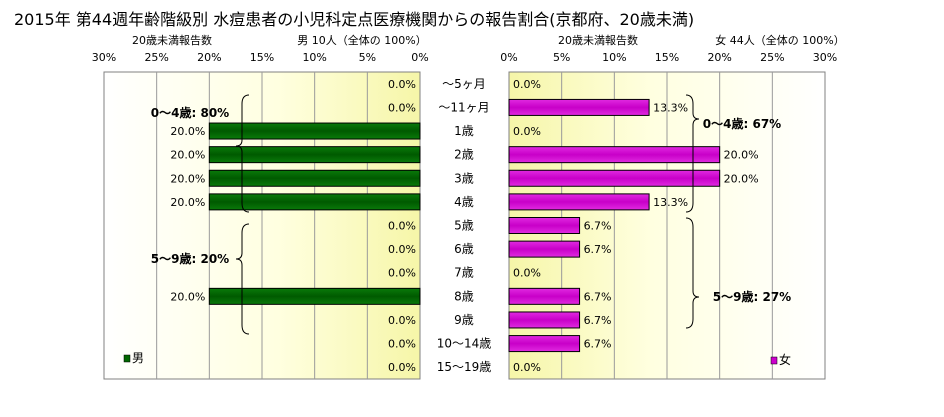 The image size is (944, 417). I want to click on age-category-label: 6歳, so click(464, 249).